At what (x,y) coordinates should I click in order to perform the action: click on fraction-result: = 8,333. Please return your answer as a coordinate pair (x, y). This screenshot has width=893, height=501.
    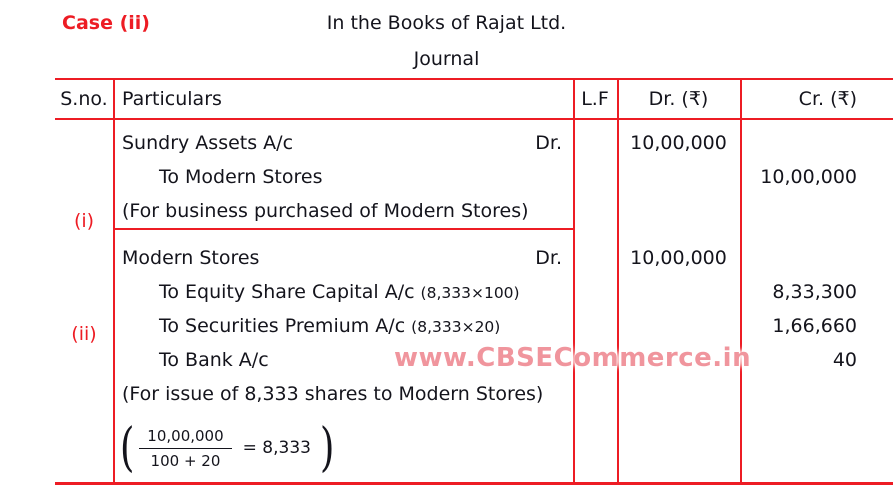
    Looking at the image, I should click on (276, 448).